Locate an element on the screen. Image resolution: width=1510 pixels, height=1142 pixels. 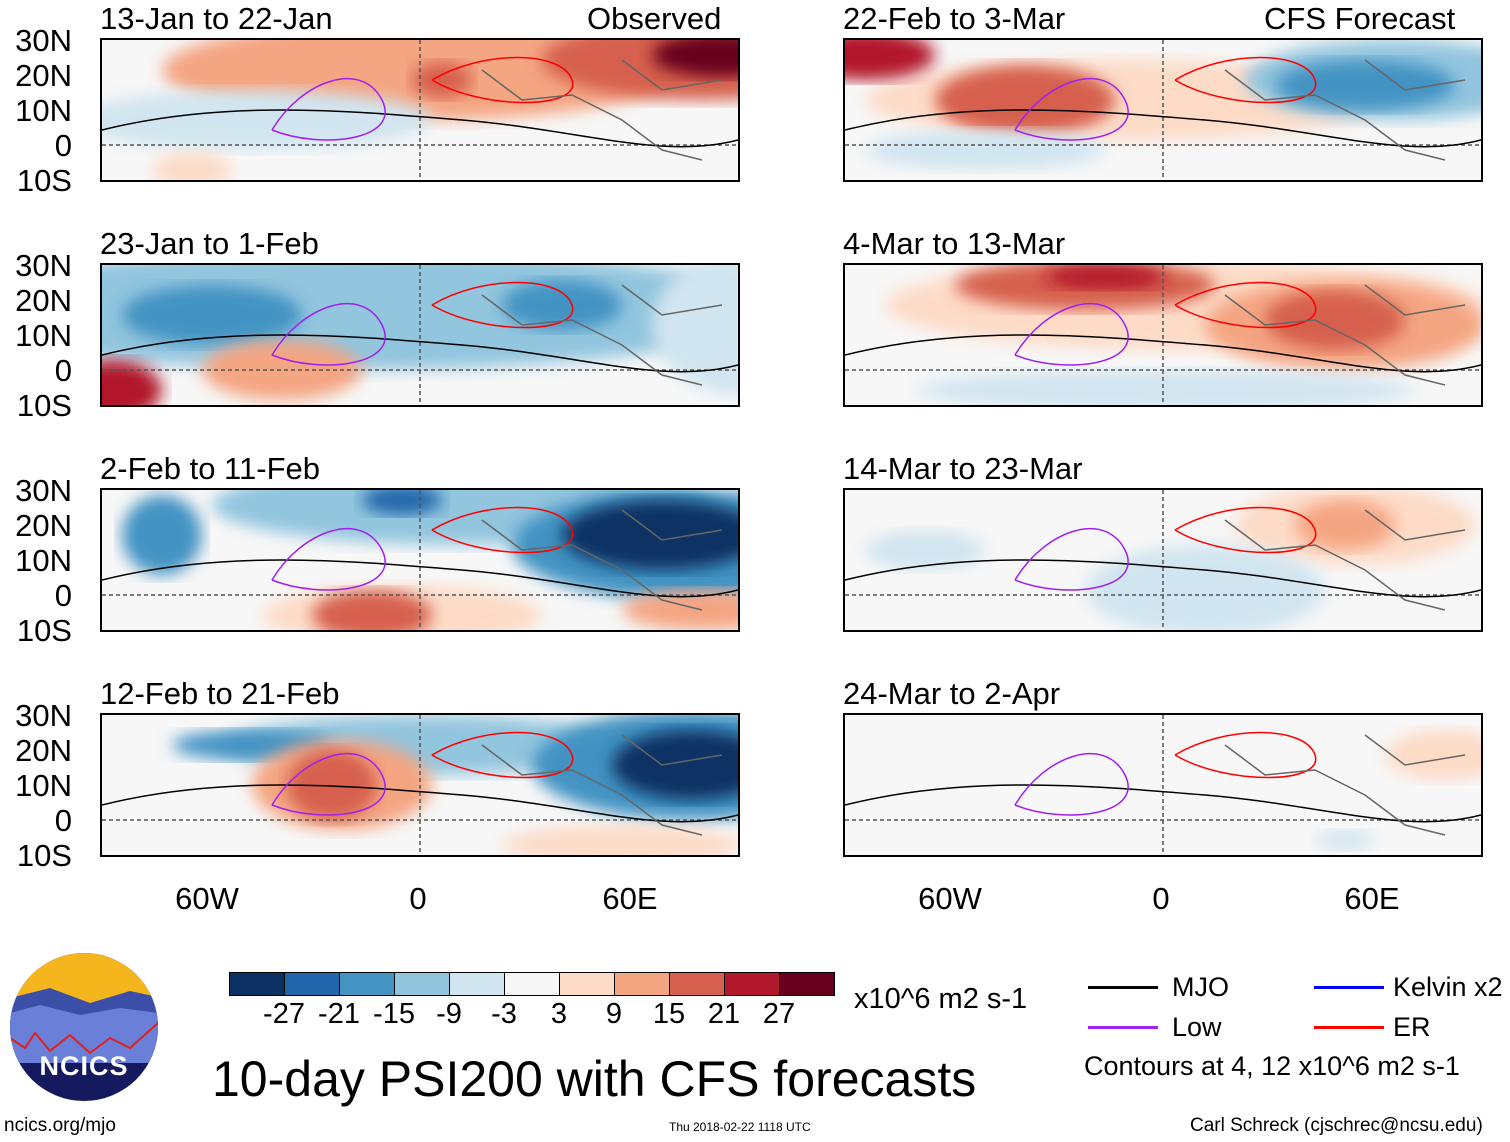
panel-title: 22-Feb to 3-Mar is located at coordinates (954, 18).